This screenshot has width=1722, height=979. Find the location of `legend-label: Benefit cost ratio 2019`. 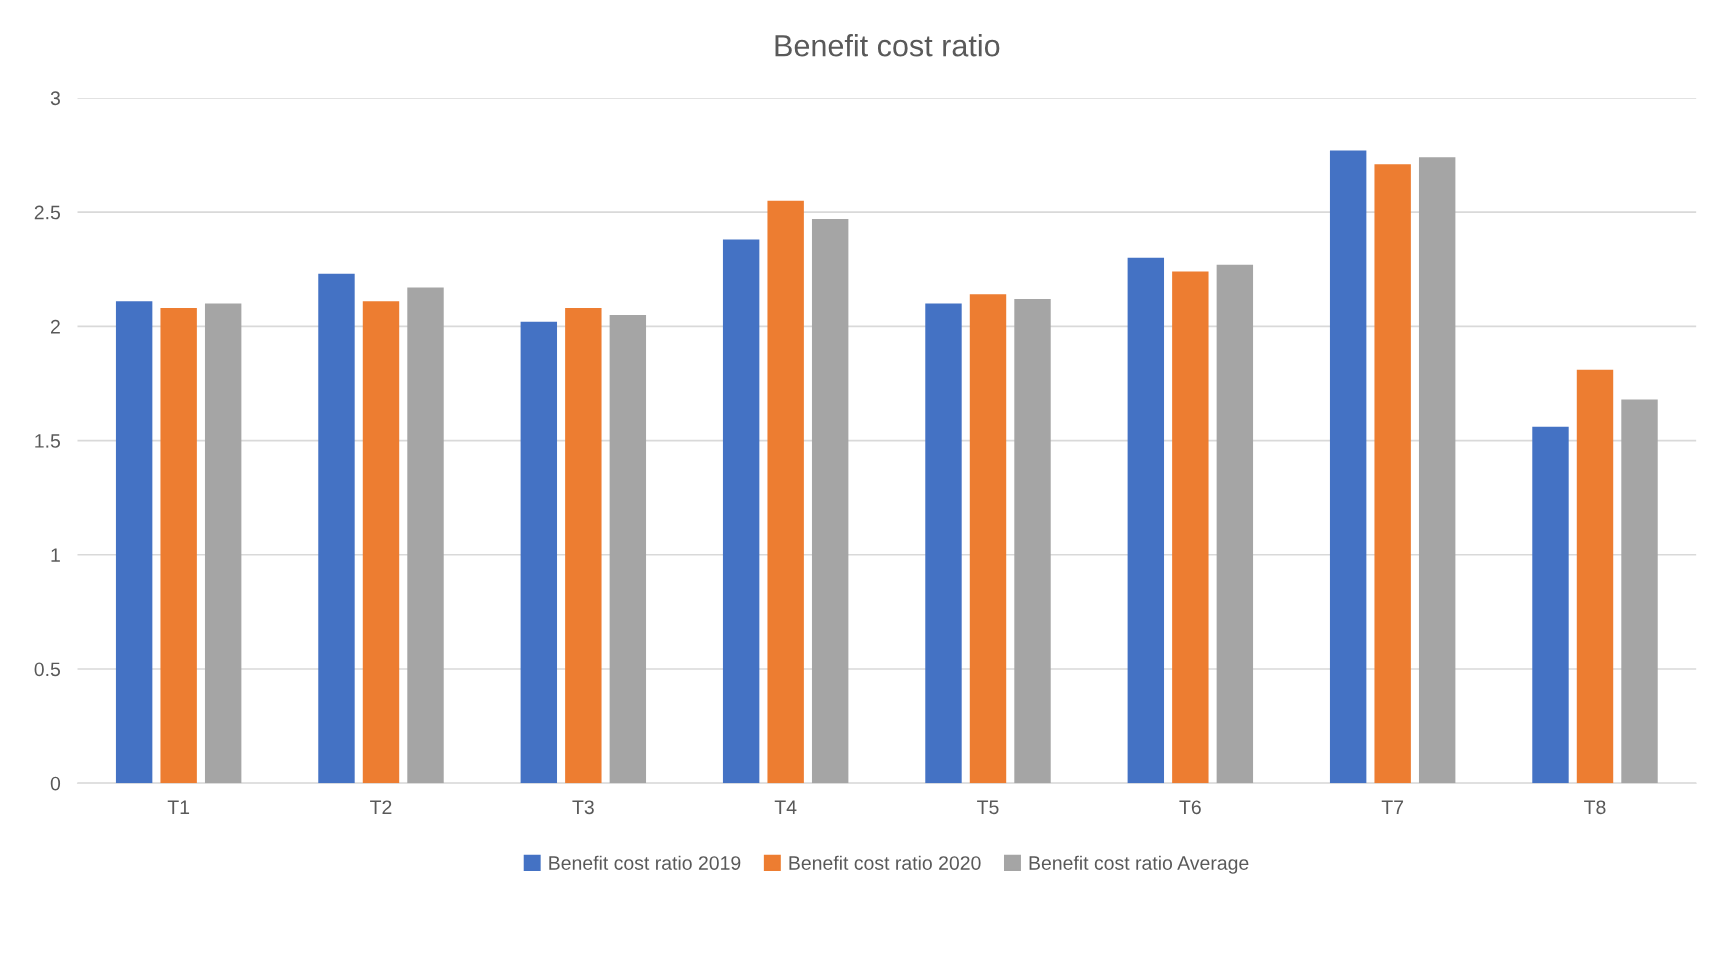

legend-label: Benefit cost ratio 2019 is located at coordinates (645, 862).